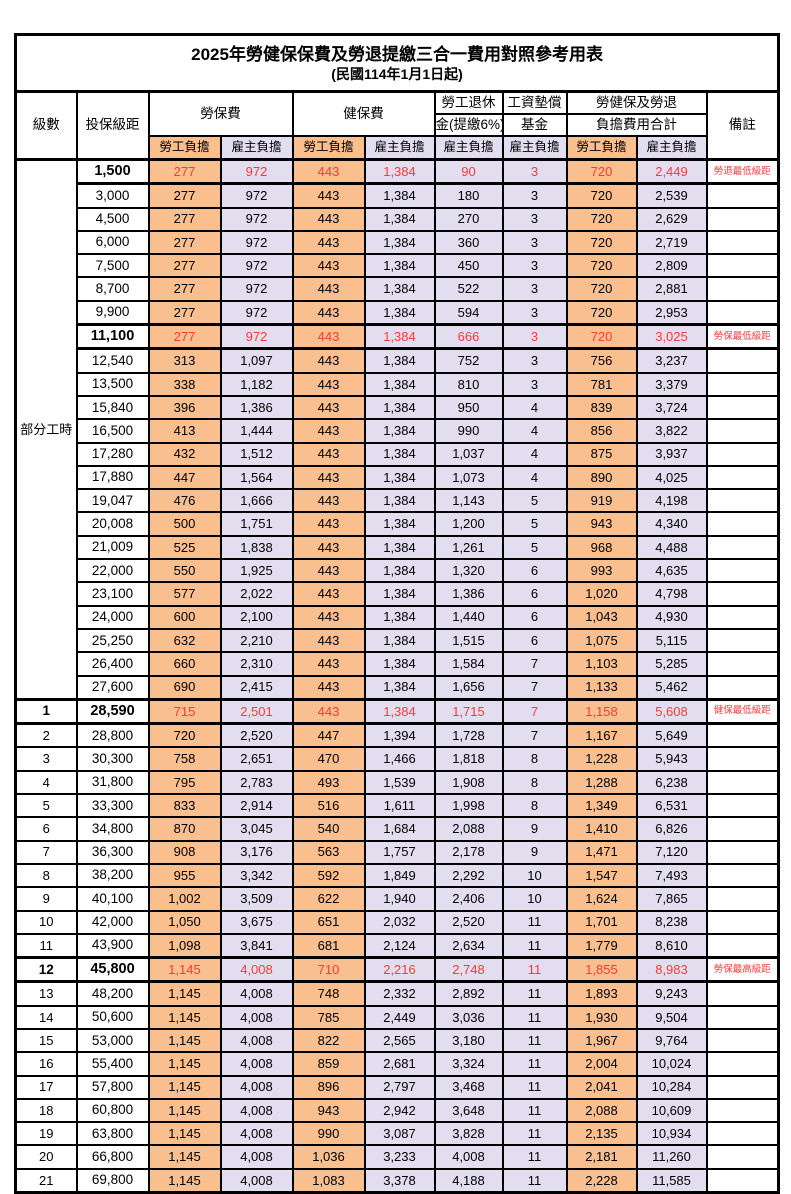 Image resolution: width=791 pixels, height=1194 pixels. What do you see at coordinates (534, 125) in the screenshot?
I see `col-header-wage-fund-line2: 基金` at bounding box center [534, 125].